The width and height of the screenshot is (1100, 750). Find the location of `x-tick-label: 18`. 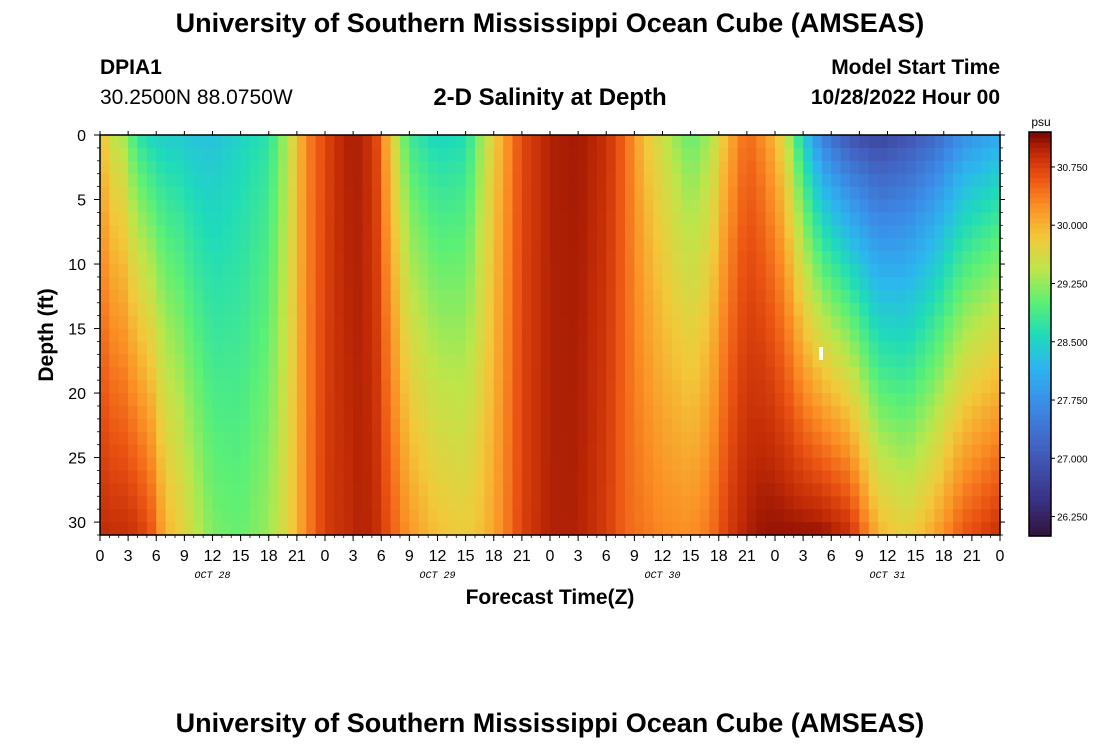

x-tick-label: 18 is located at coordinates (494, 556).